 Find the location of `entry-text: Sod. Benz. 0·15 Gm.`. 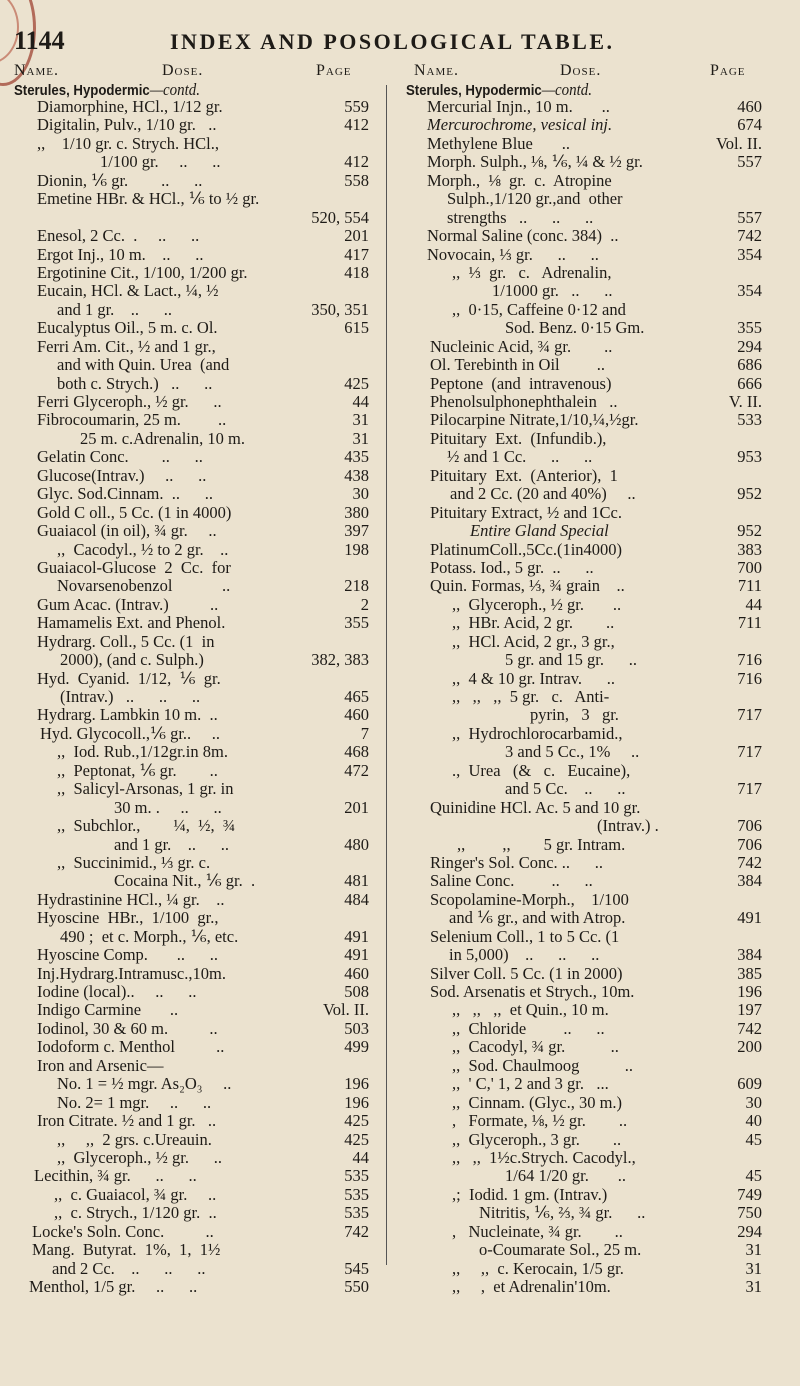

entry-text: Sod. Benz. 0·15 Gm. is located at coordinates (575, 328).